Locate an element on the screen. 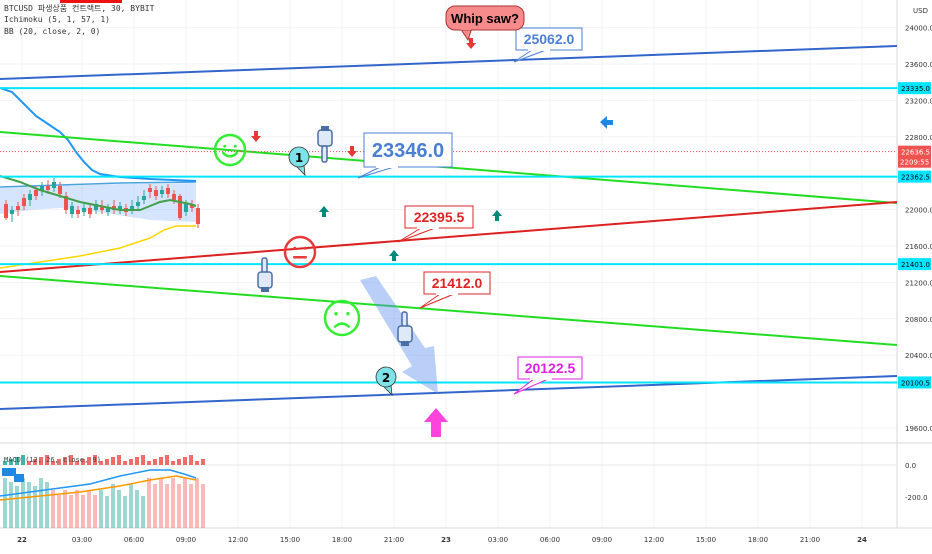 This screenshot has width=932, height=554. bollinger-lower-line is located at coordinates (98, 247).